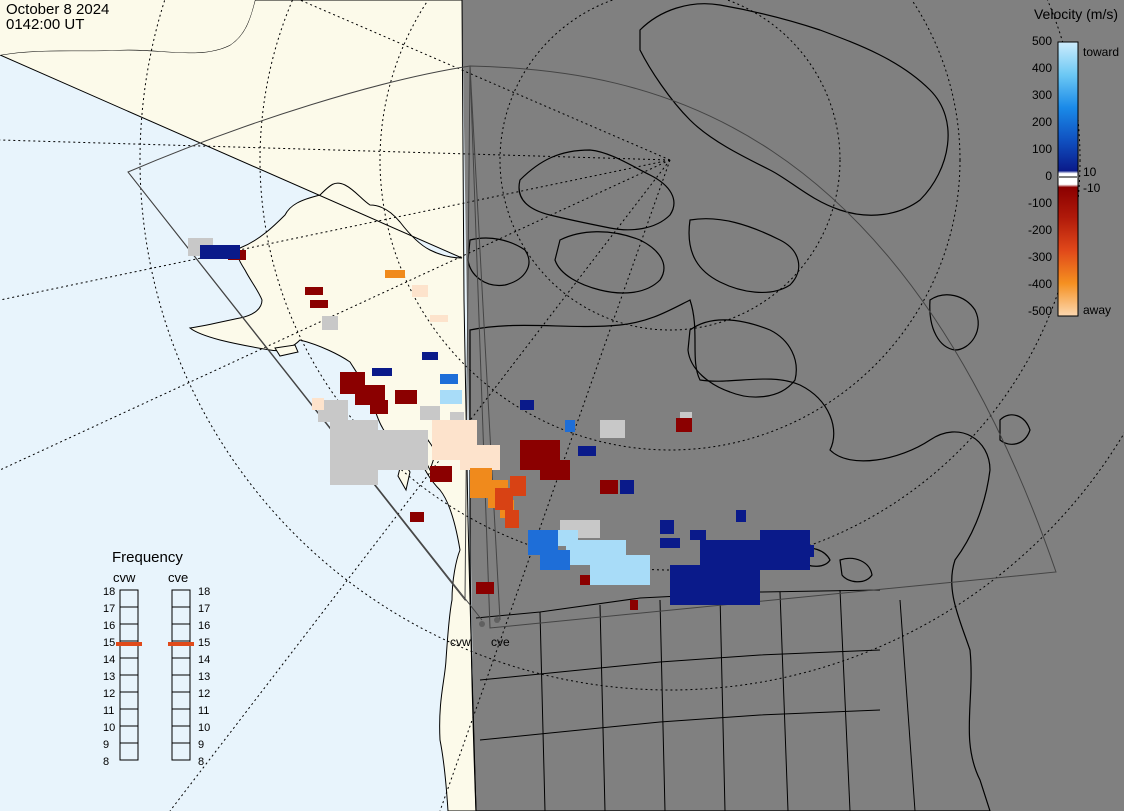 The height and width of the screenshot is (811, 1124). I want to click on frequency-tick-left: 17, so click(109, 609).